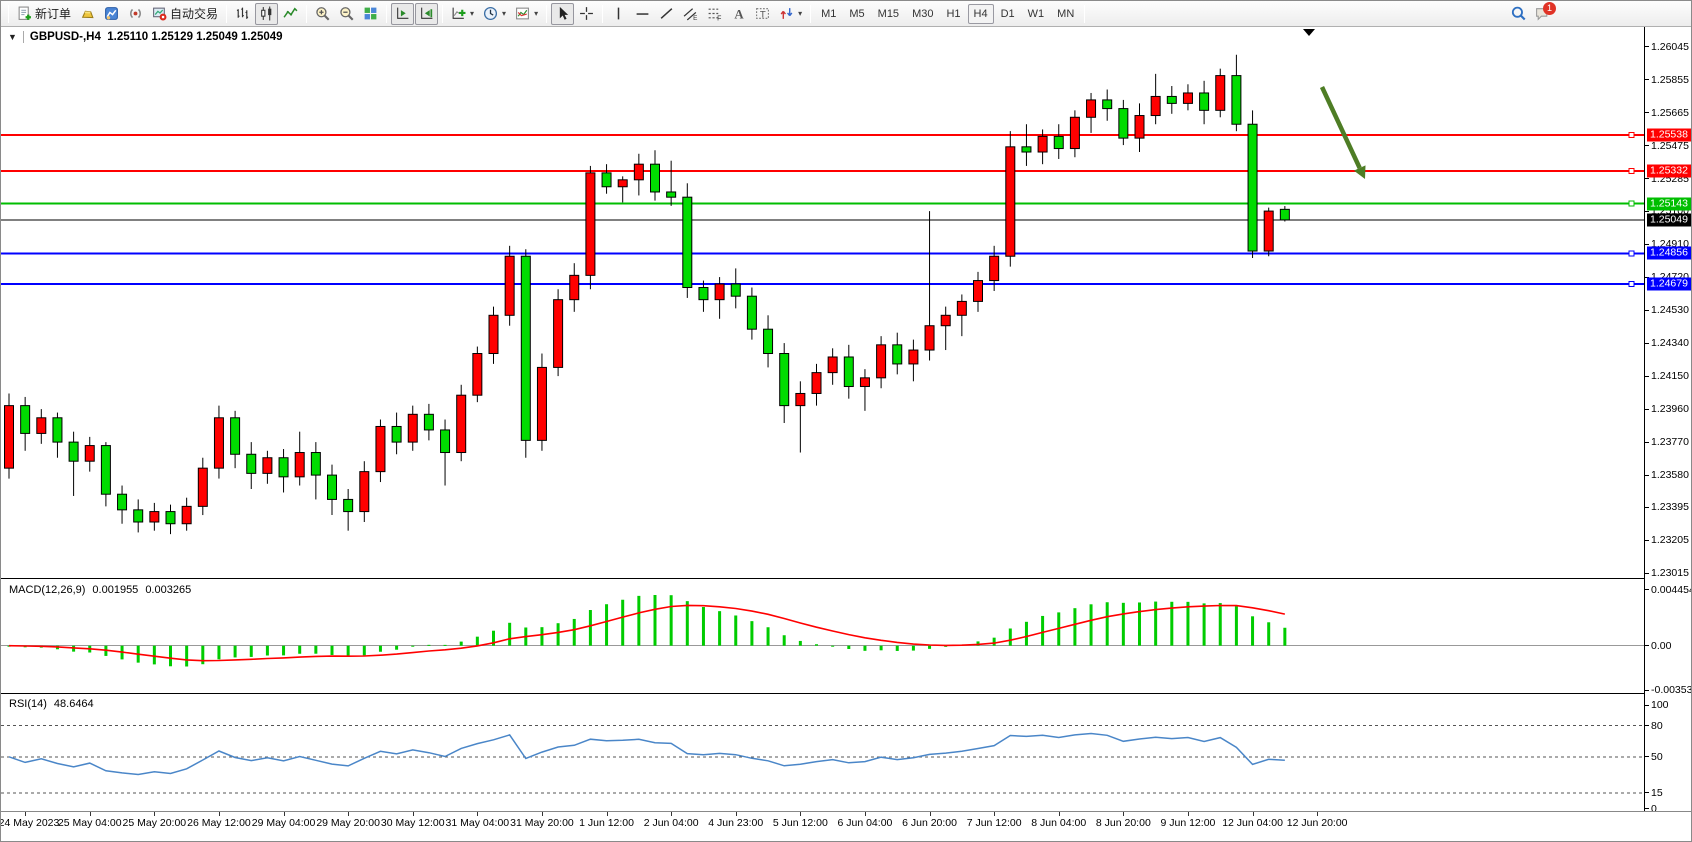 This screenshot has height=842, width=1692. I want to click on chat-button: 1, so click(1544, 13).